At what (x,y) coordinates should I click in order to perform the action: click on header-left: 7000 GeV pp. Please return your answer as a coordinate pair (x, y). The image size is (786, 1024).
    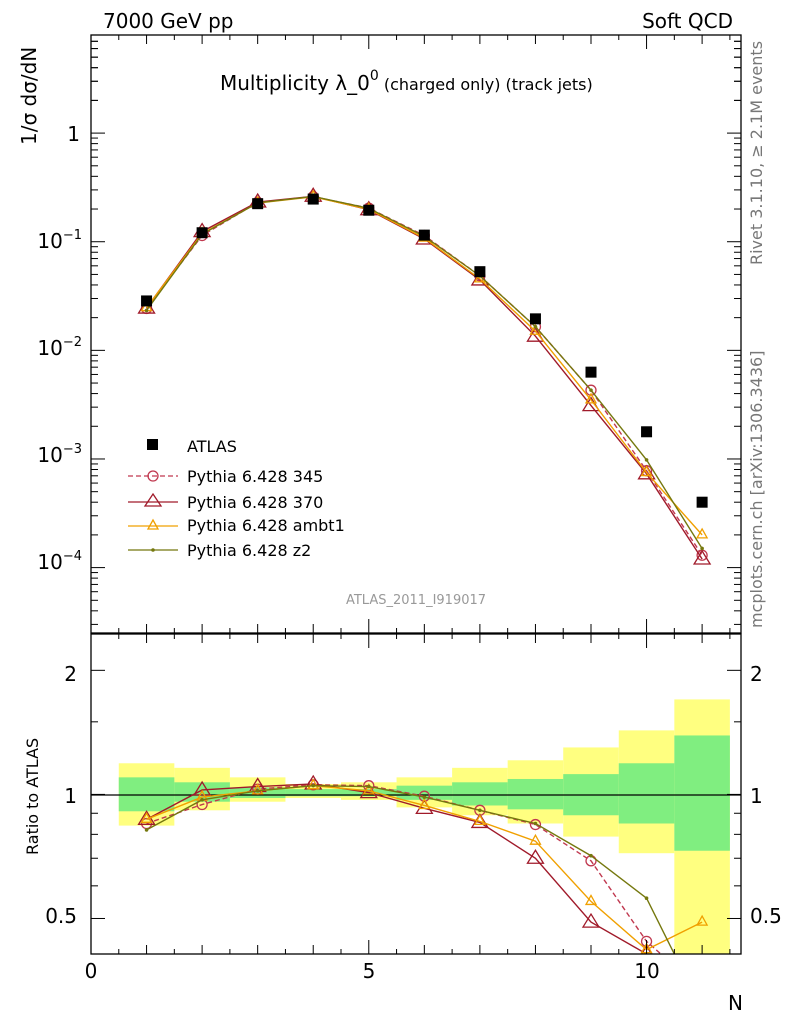
    Looking at the image, I should click on (168, 21).